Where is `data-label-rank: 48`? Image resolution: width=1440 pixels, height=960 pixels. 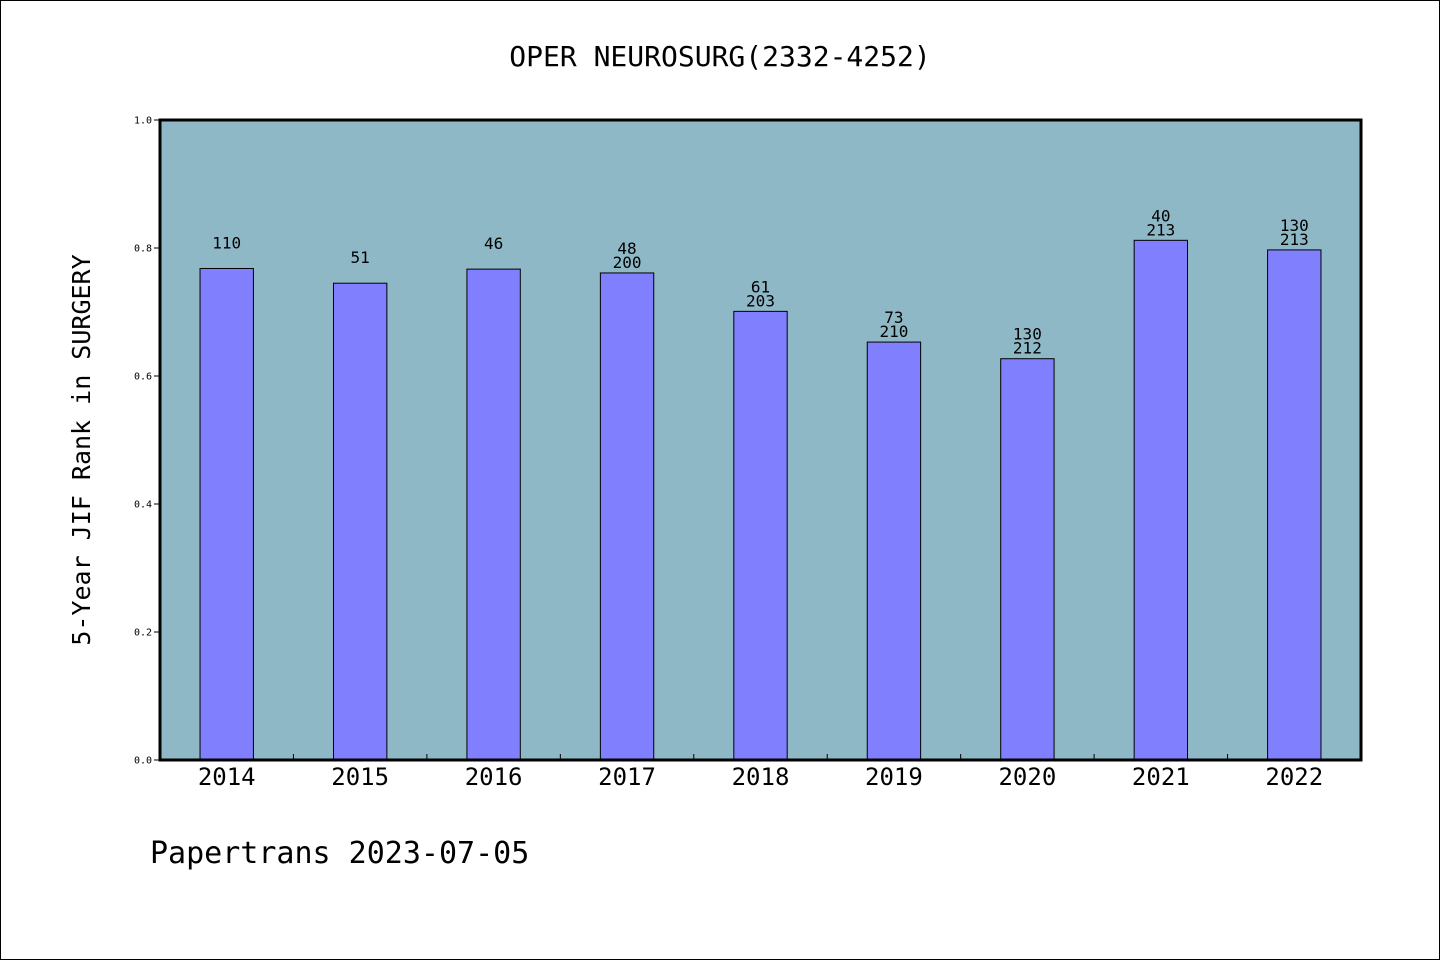
data-label-rank: 48 is located at coordinates (626, 248).